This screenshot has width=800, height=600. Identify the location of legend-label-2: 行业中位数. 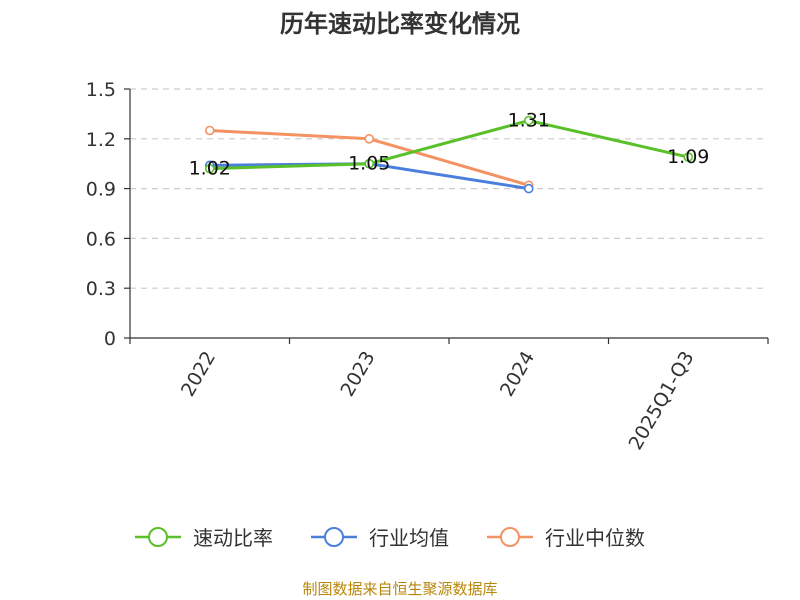
(595, 538).